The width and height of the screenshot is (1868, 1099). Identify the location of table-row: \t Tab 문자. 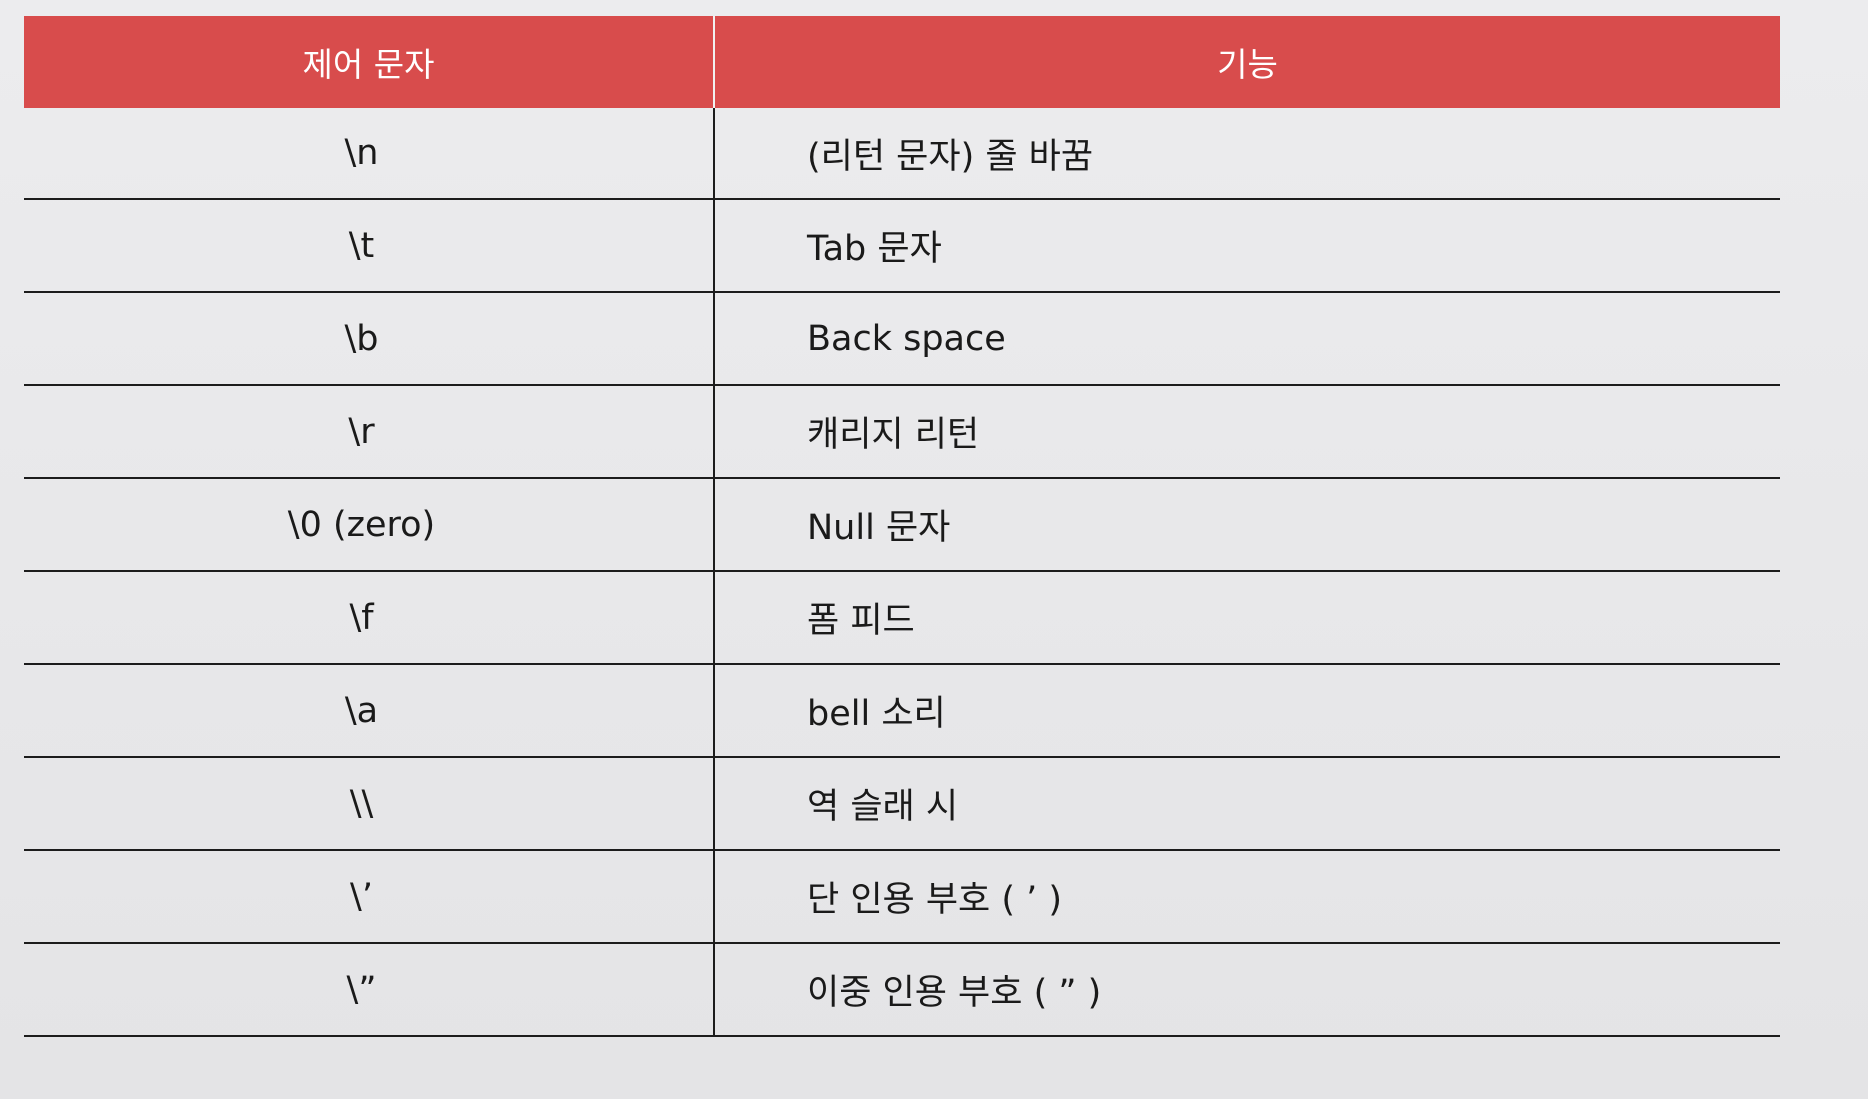
(902, 246).